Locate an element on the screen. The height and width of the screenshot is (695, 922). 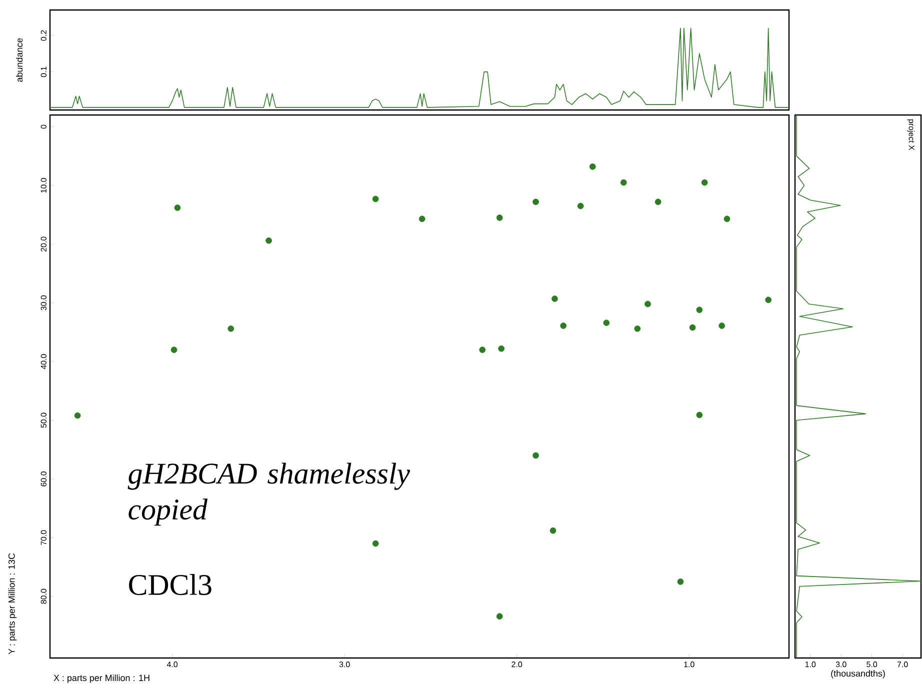
x-axis-title: (thousandths) is located at coordinates (858, 674).